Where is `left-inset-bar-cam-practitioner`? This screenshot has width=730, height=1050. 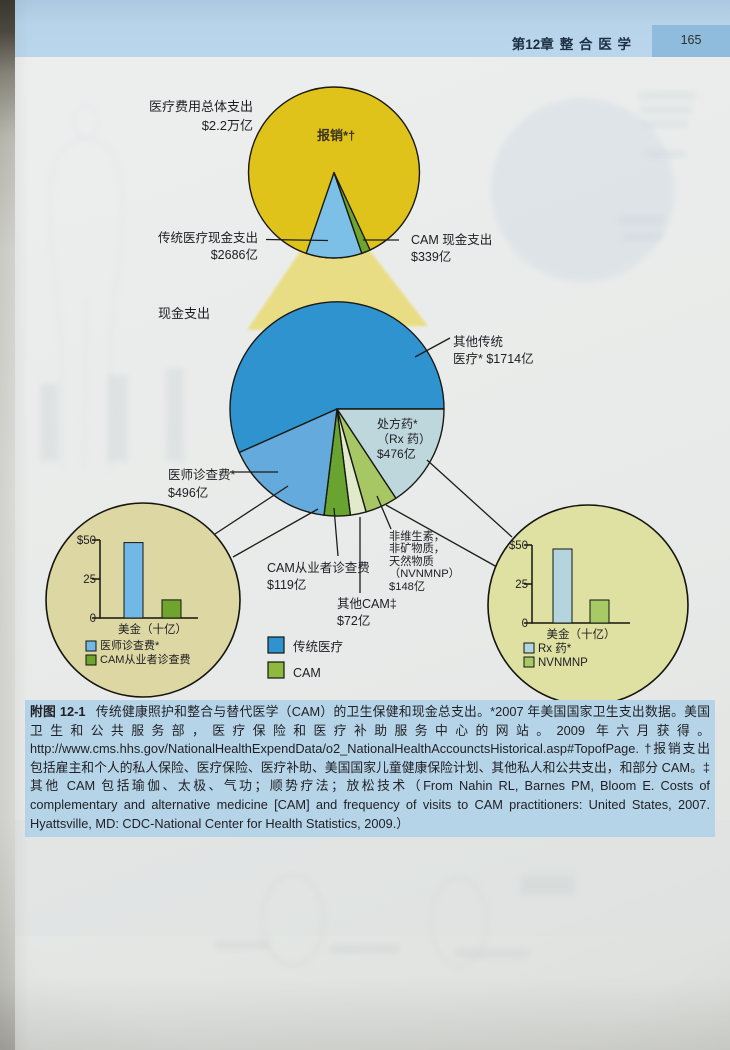 left-inset-bar-cam-practitioner is located at coordinates (171, 609).